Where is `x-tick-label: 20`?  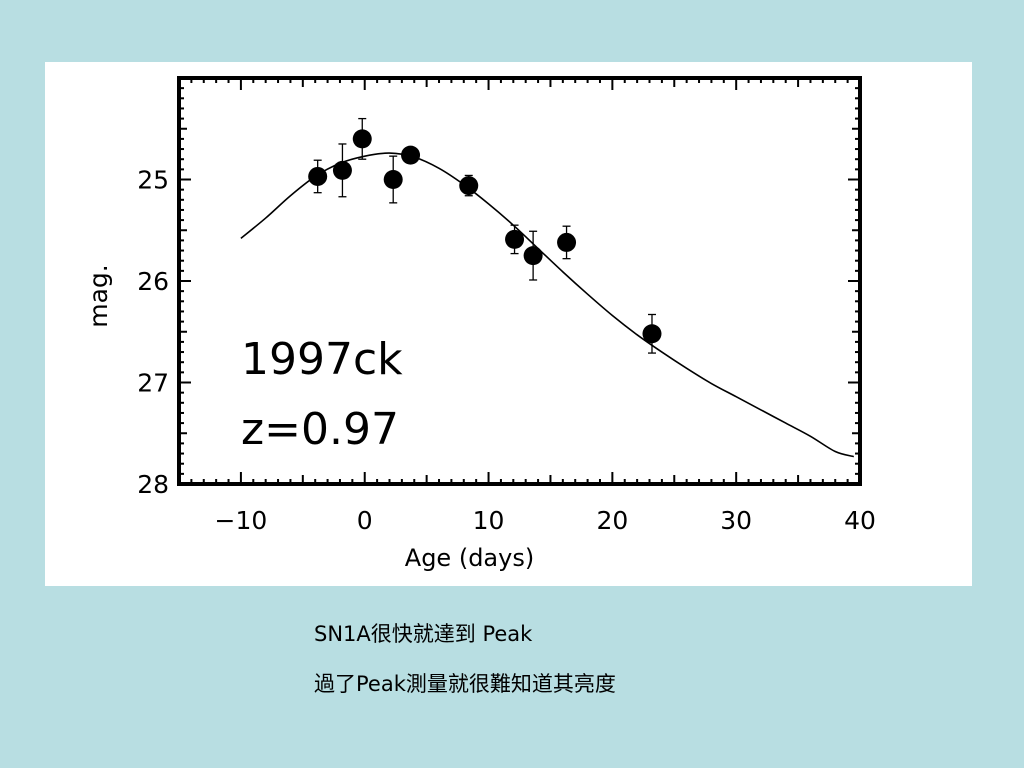 x-tick-label: 20 is located at coordinates (612, 520).